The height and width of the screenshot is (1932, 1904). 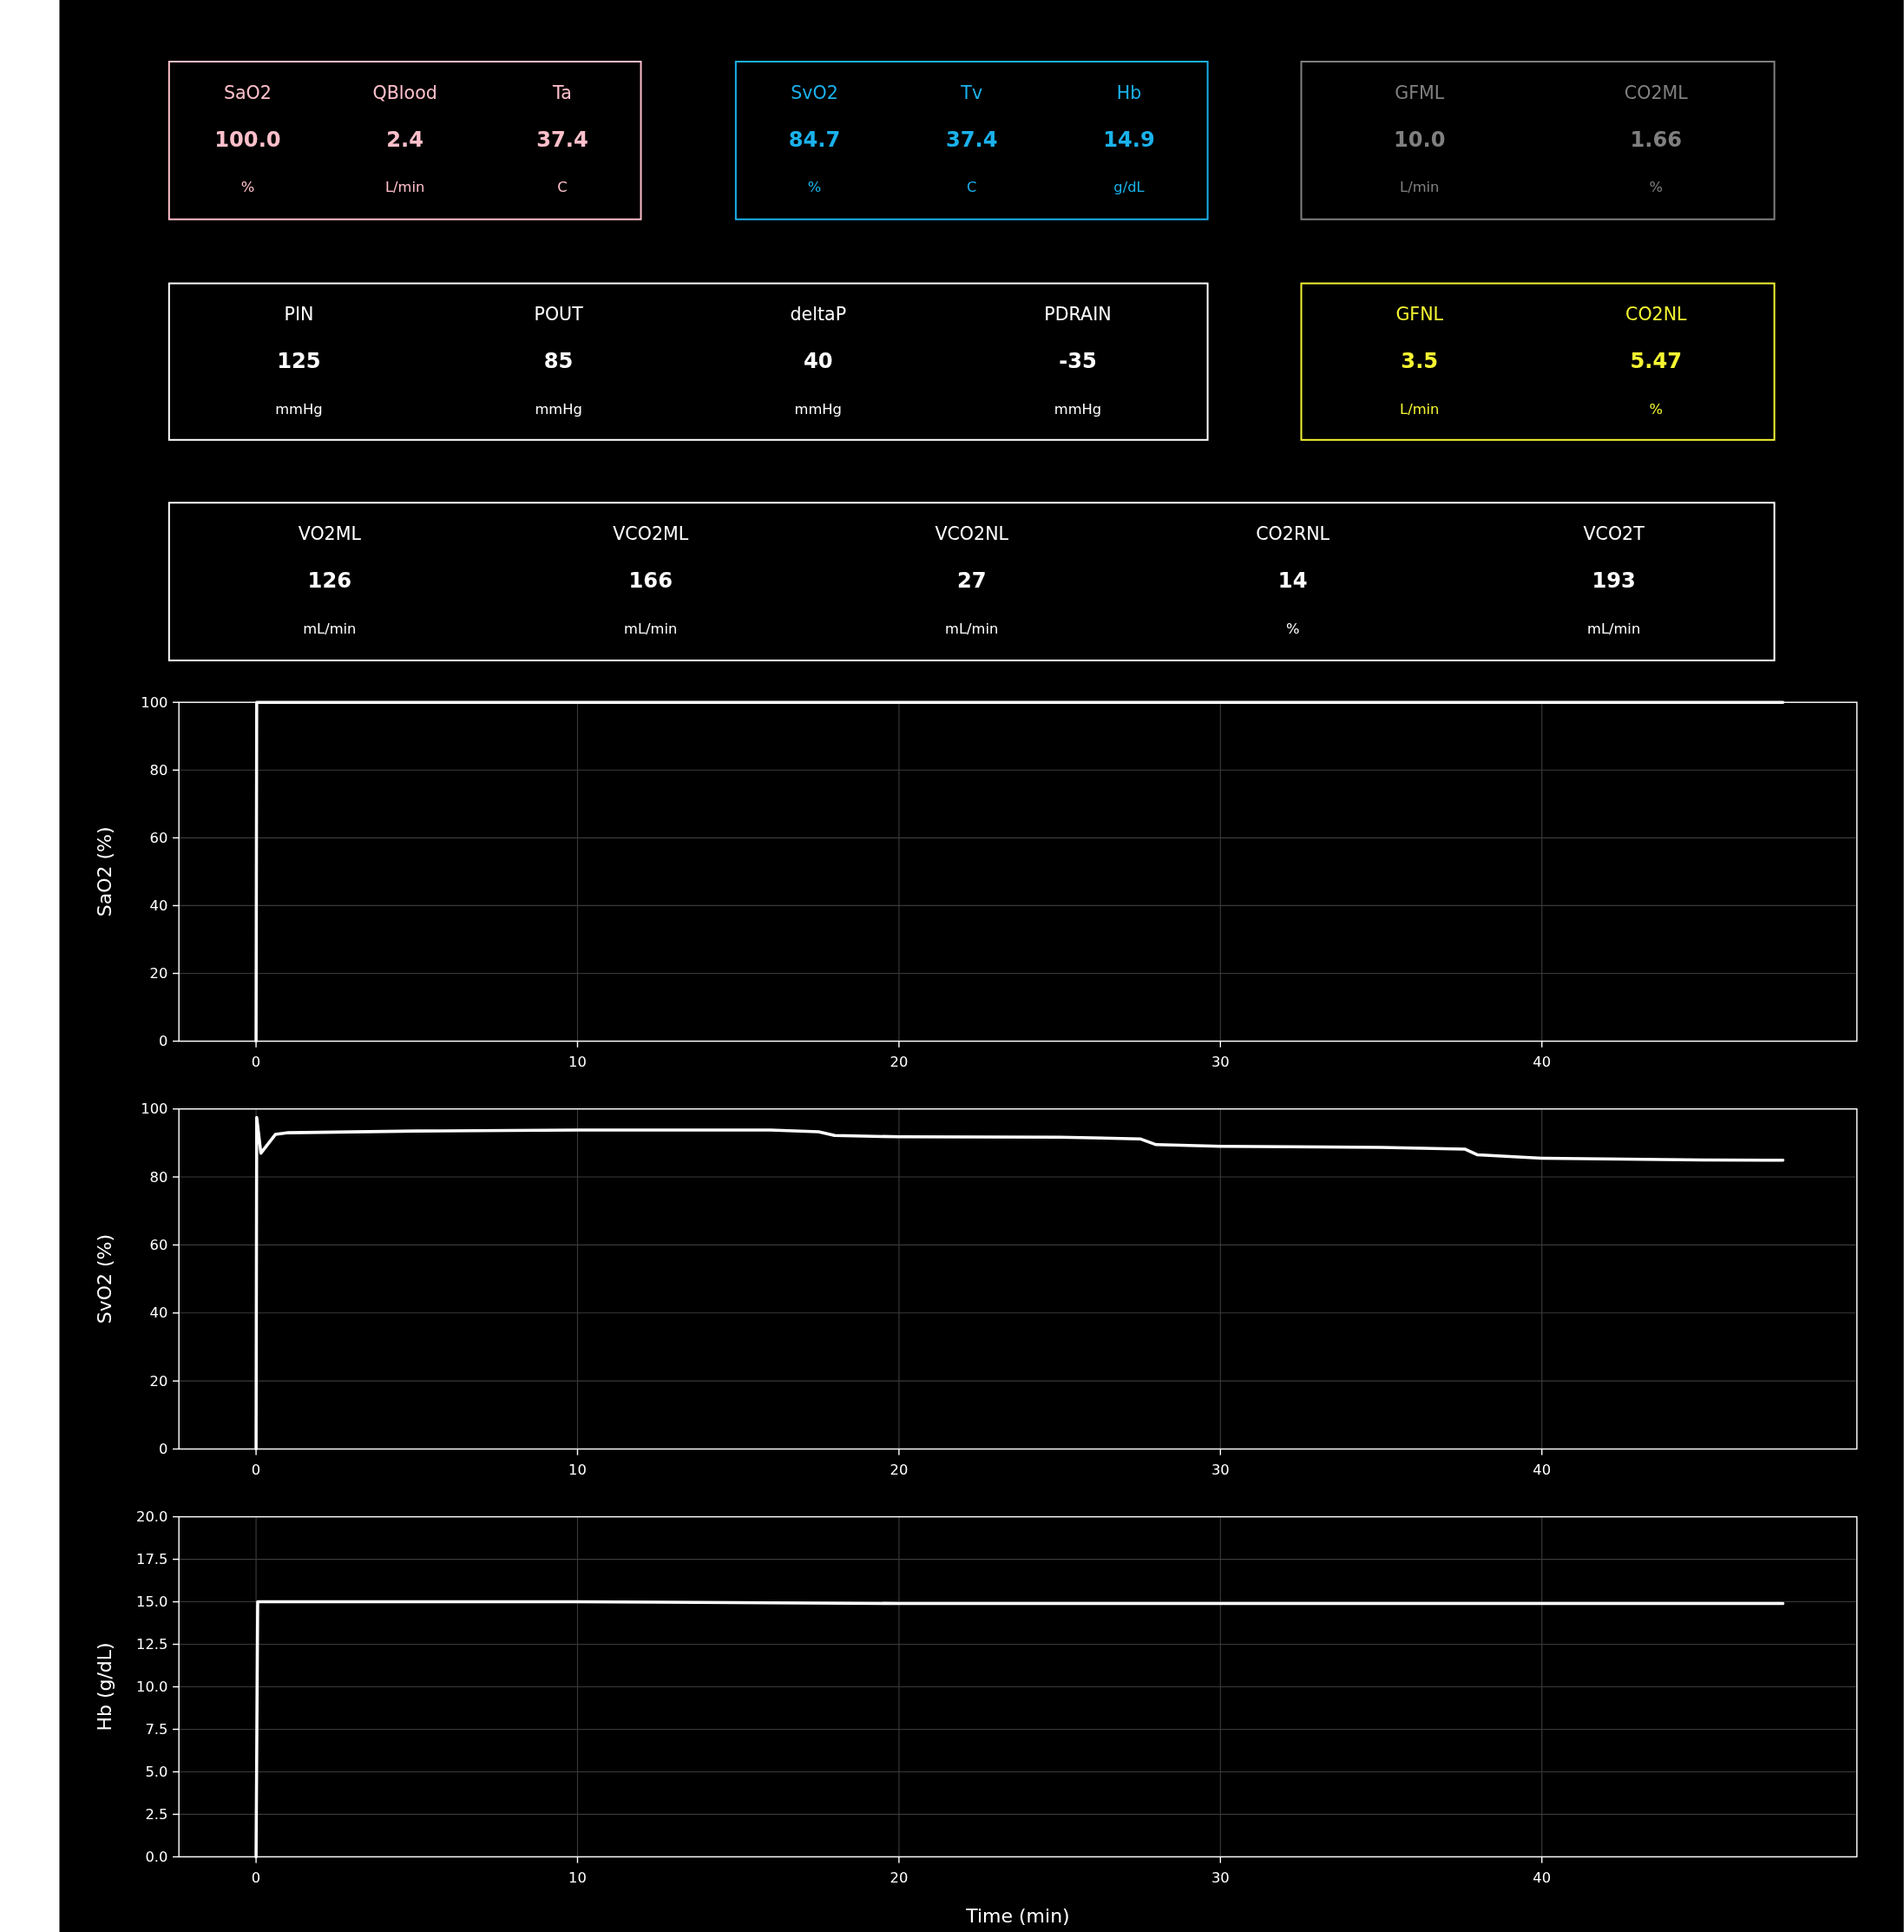 What do you see at coordinates (329, 581) in the screenshot?
I see `text: 126` at bounding box center [329, 581].